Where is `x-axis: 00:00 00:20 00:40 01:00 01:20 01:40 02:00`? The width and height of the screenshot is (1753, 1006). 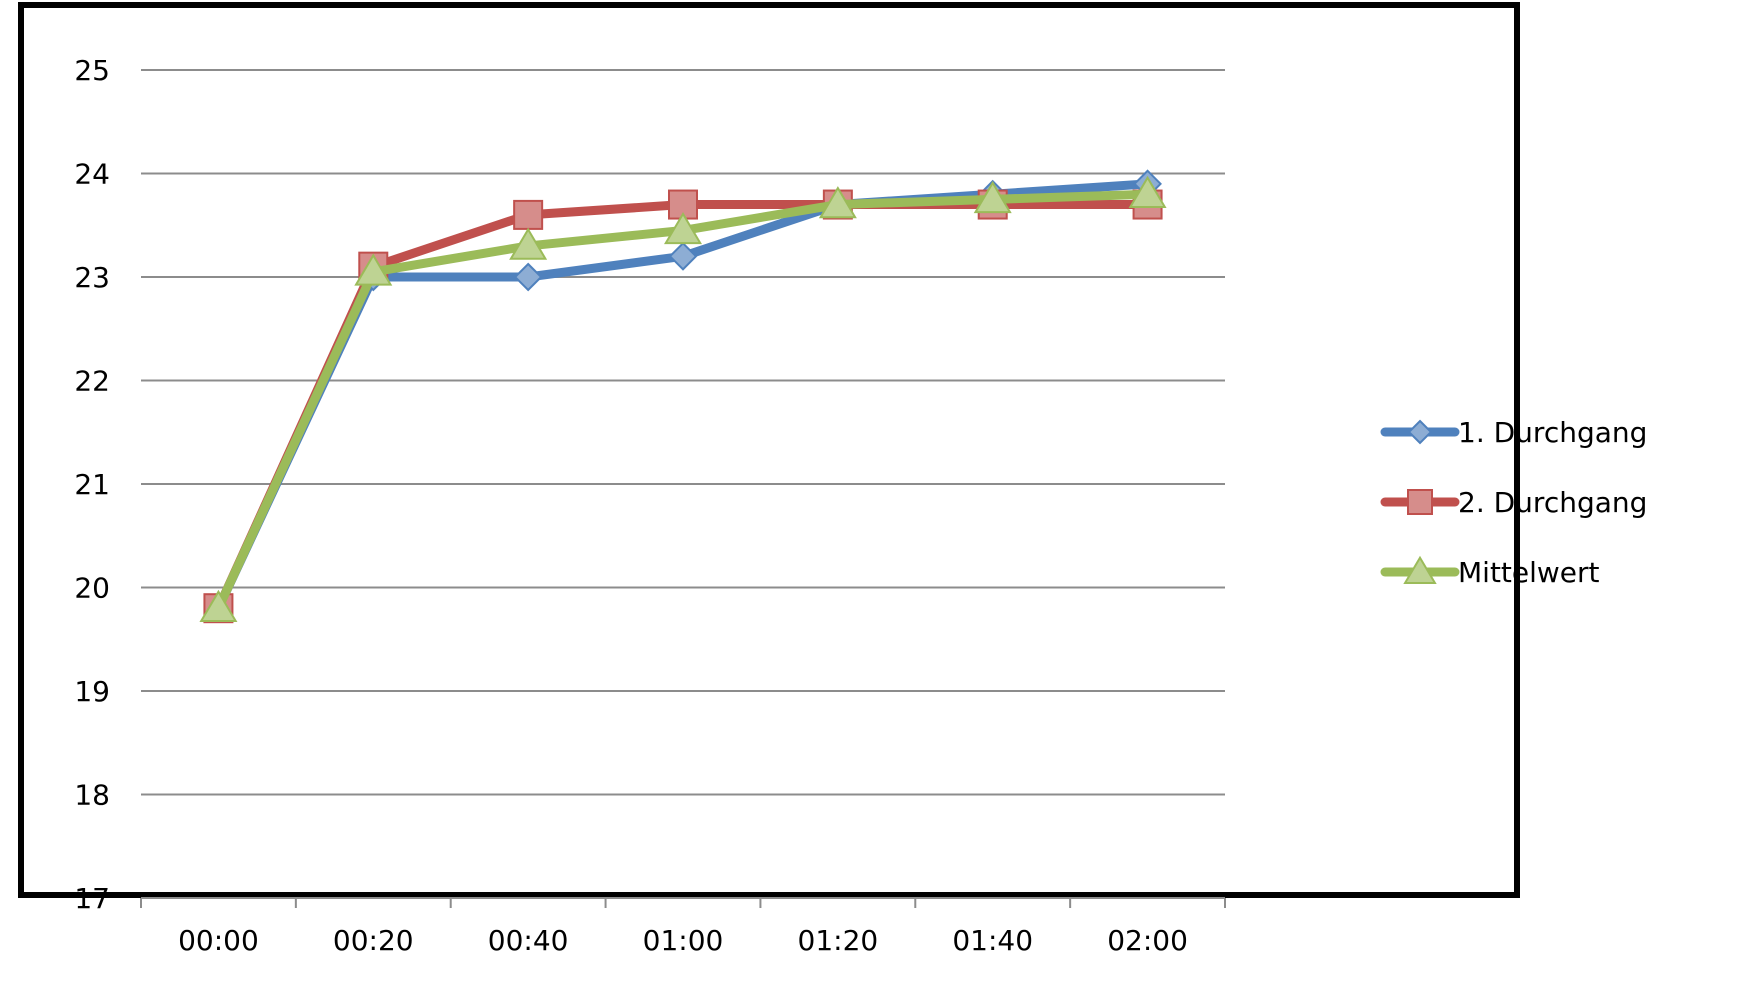 x-axis: 00:00 00:20 00:40 01:00 01:20 01:40 02:00 is located at coordinates (683, 927).